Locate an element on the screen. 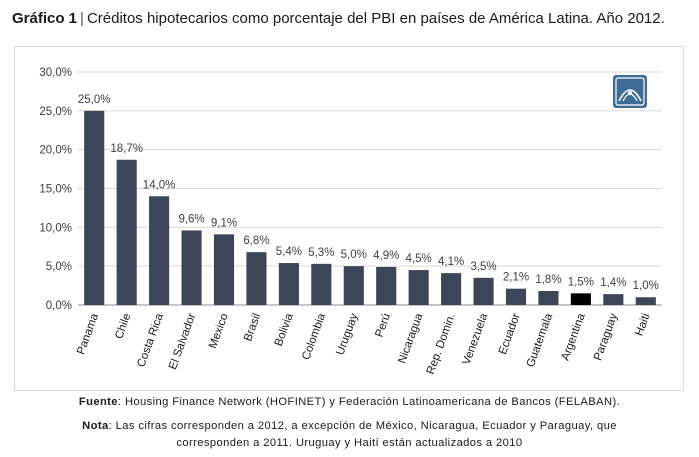  bar-haiti is located at coordinates (645, 301).